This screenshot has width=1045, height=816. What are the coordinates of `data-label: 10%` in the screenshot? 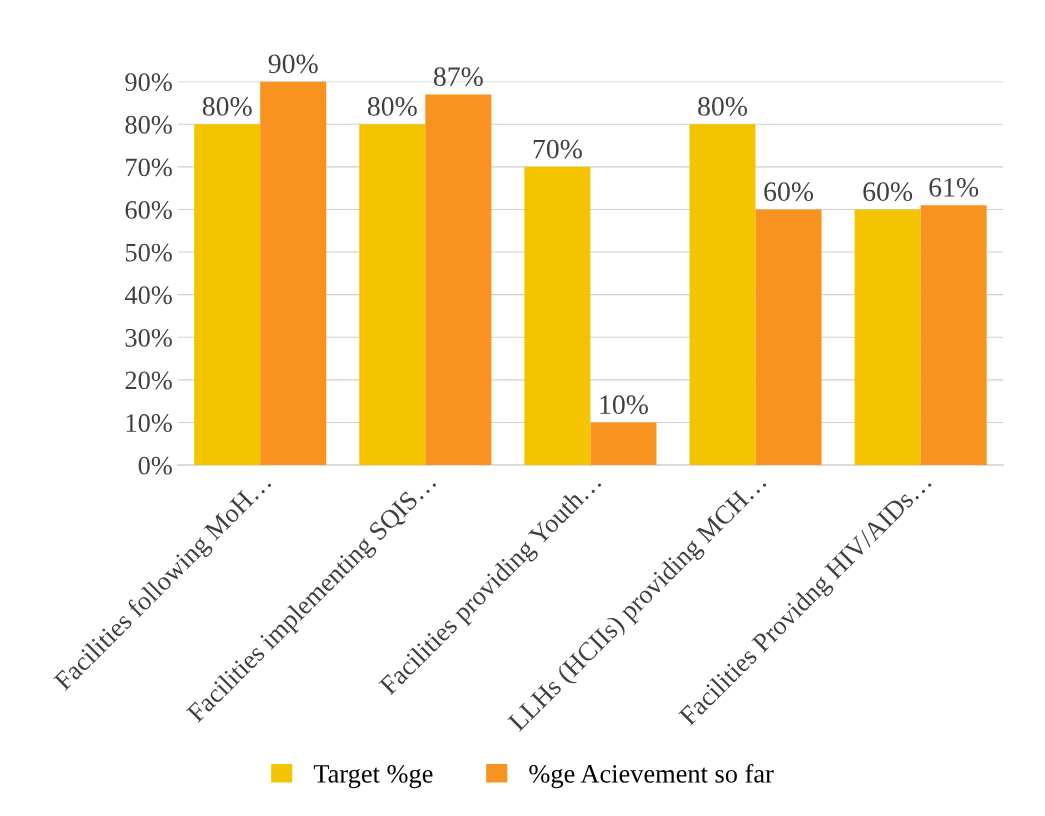 It's located at (624, 405).